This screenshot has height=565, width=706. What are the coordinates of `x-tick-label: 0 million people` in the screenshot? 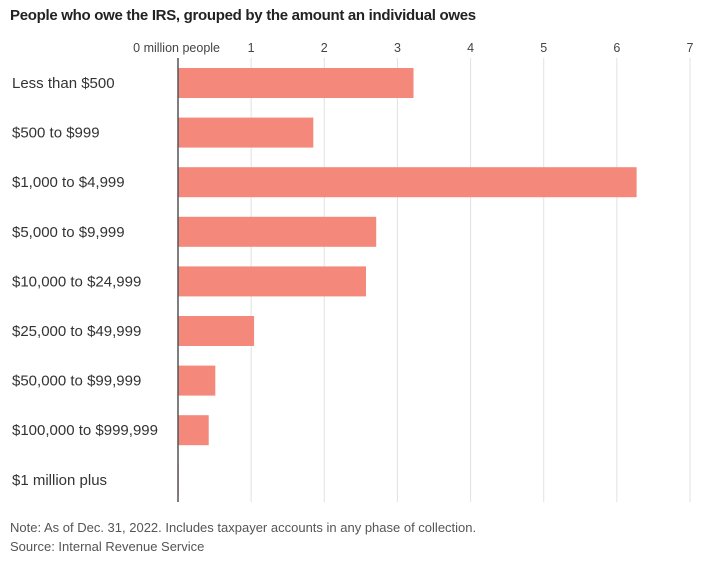 It's located at (176, 48).